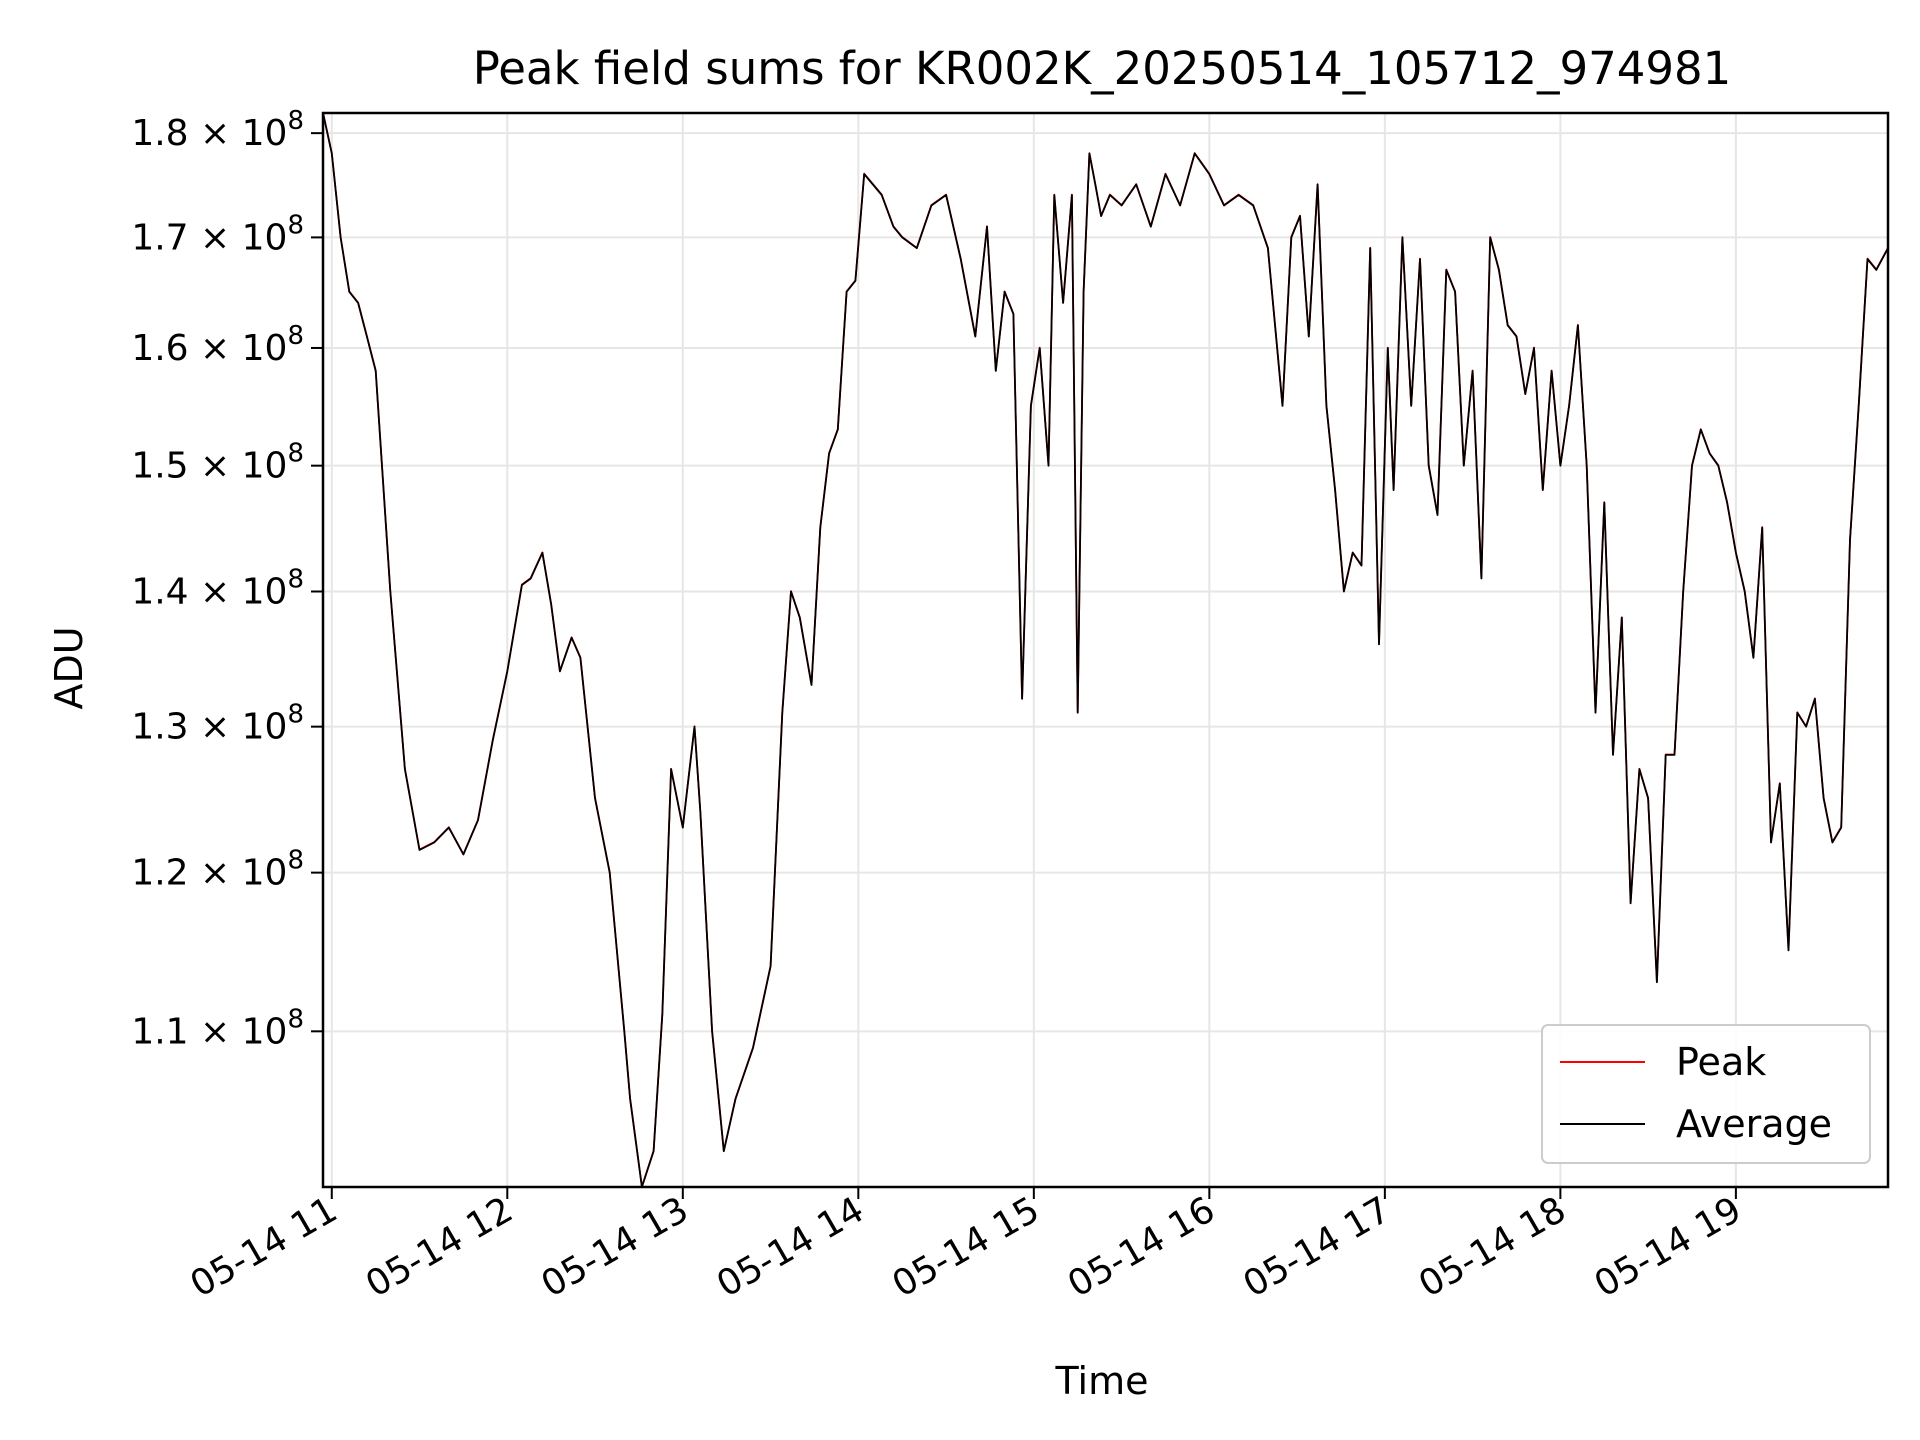 The height and width of the screenshot is (1440, 1920). Describe the element at coordinates (217, 588) in the screenshot. I see `y-tick-label: 1.4 × 108` at that location.